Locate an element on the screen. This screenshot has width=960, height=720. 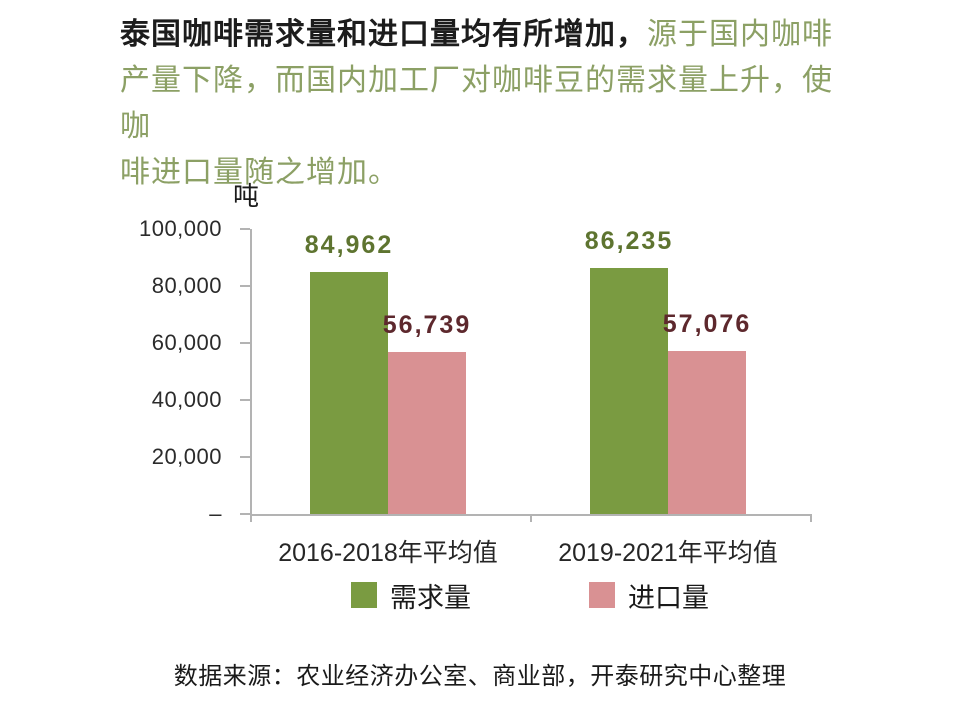
y-tick-label: 40,000 is located at coordinates (186, 399).